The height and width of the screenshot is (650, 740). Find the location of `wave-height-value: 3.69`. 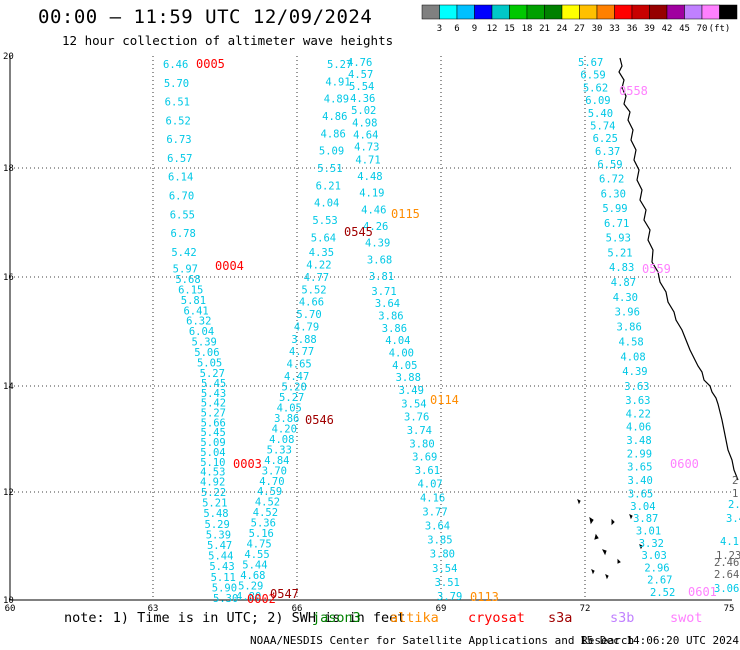

wave-height-value: 3.69 is located at coordinates (424, 458).